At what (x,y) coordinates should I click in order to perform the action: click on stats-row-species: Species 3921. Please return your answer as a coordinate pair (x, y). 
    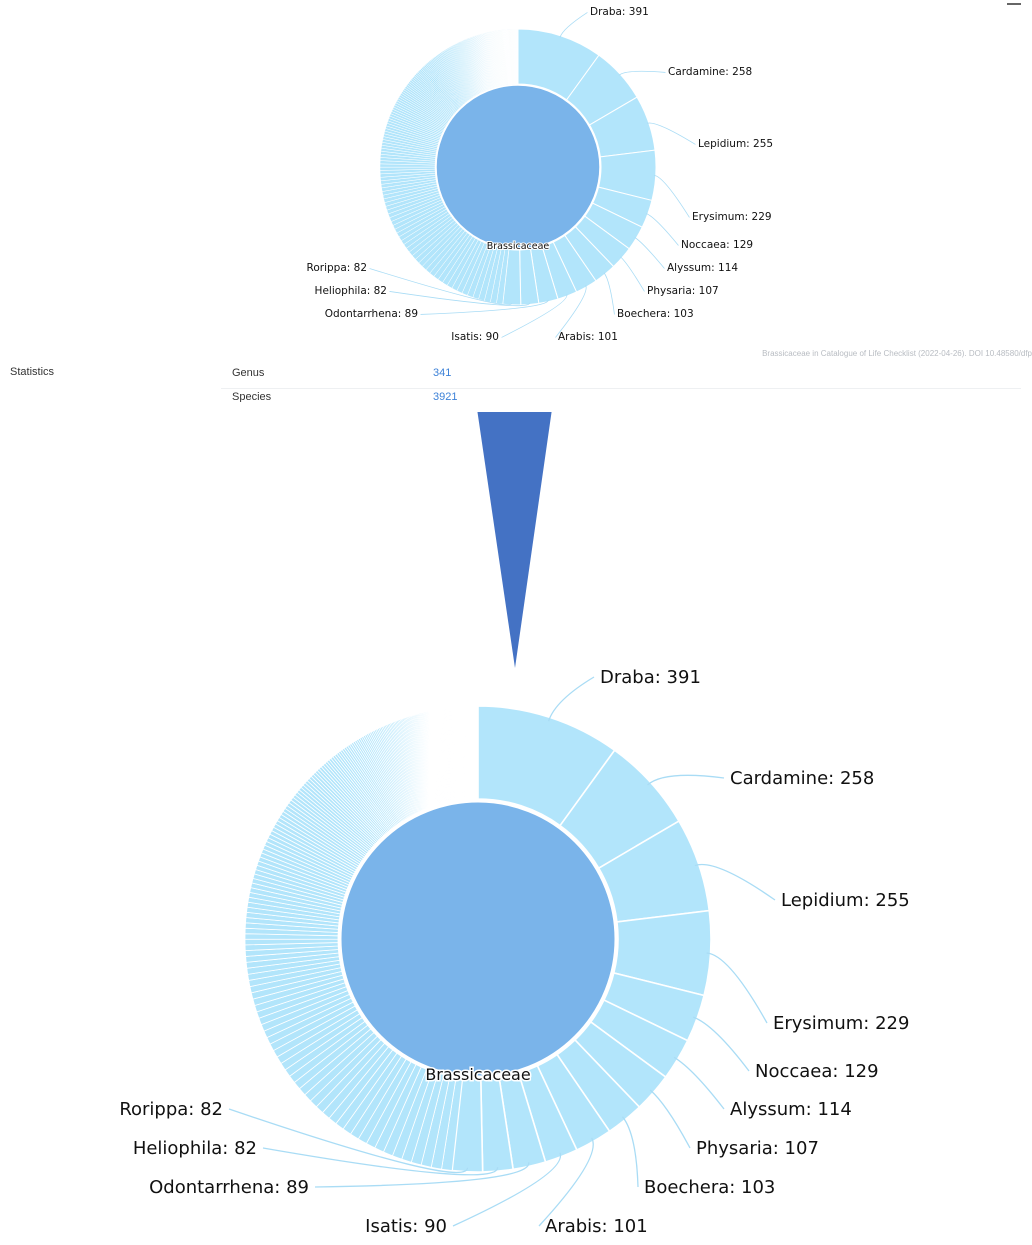
    Looking at the image, I should click on (621, 401).